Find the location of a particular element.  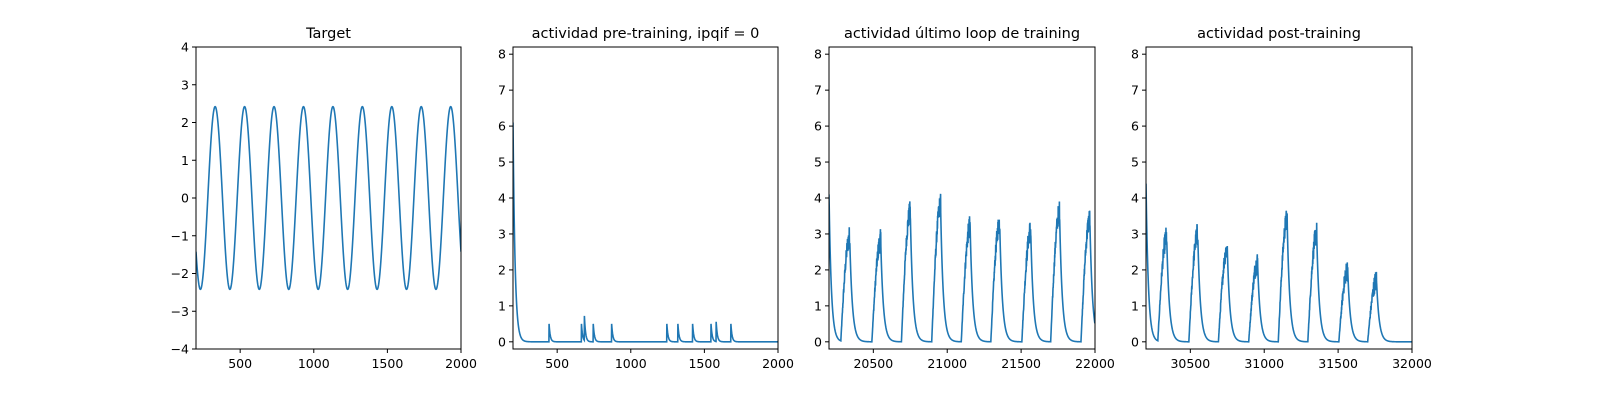

x-tick-label: 21500 is located at coordinates (1021, 363).